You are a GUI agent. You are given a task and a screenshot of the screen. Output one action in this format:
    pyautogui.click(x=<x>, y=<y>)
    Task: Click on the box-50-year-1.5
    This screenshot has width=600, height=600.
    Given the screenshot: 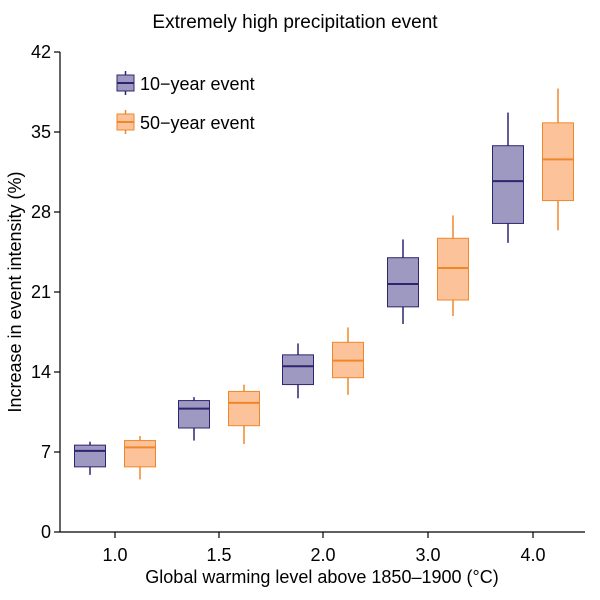 What is the action you would take?
    pyautogui.click(x=244, y=414)
    